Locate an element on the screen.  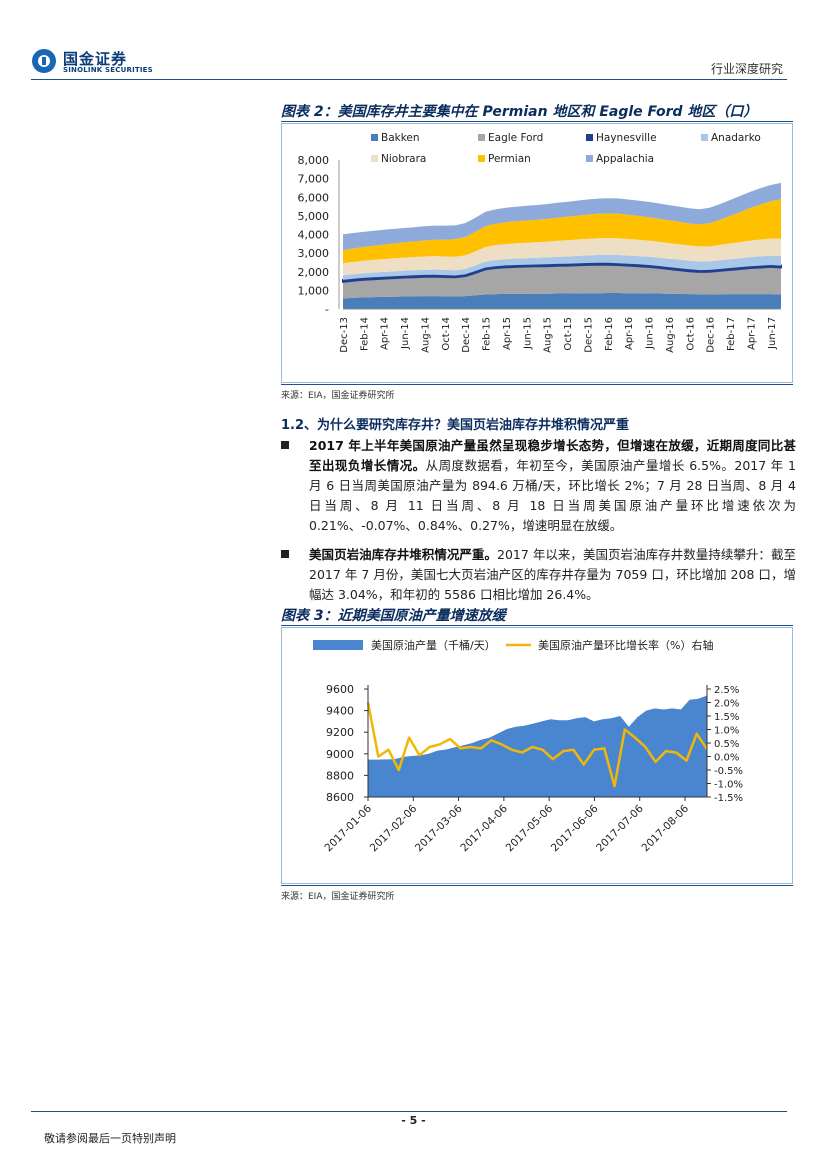
x-tick-label: Feb-16 is located at coordinates (609, 334).